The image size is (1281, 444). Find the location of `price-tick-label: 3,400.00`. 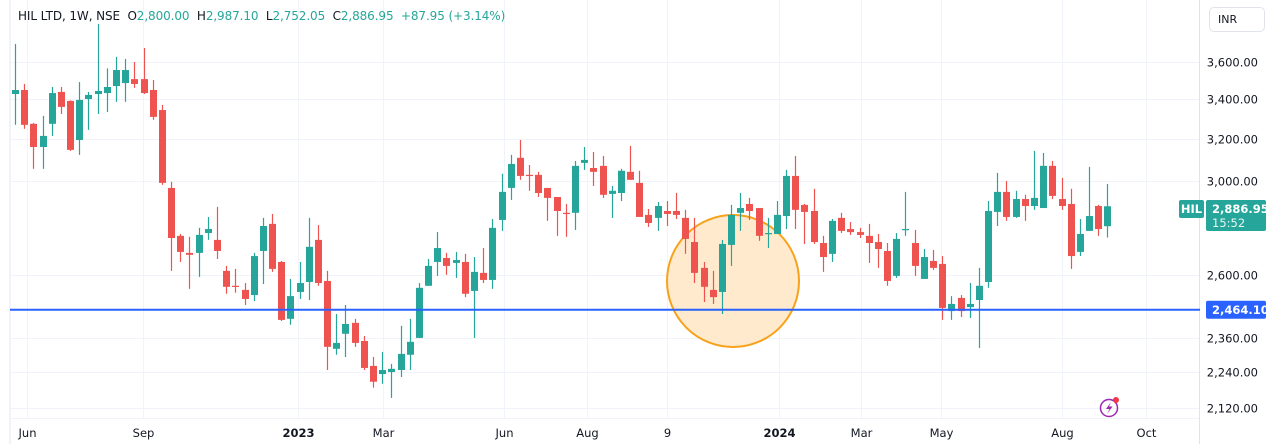

price-tick-label: 3,400.00 is located at coordinates (1232, 100).